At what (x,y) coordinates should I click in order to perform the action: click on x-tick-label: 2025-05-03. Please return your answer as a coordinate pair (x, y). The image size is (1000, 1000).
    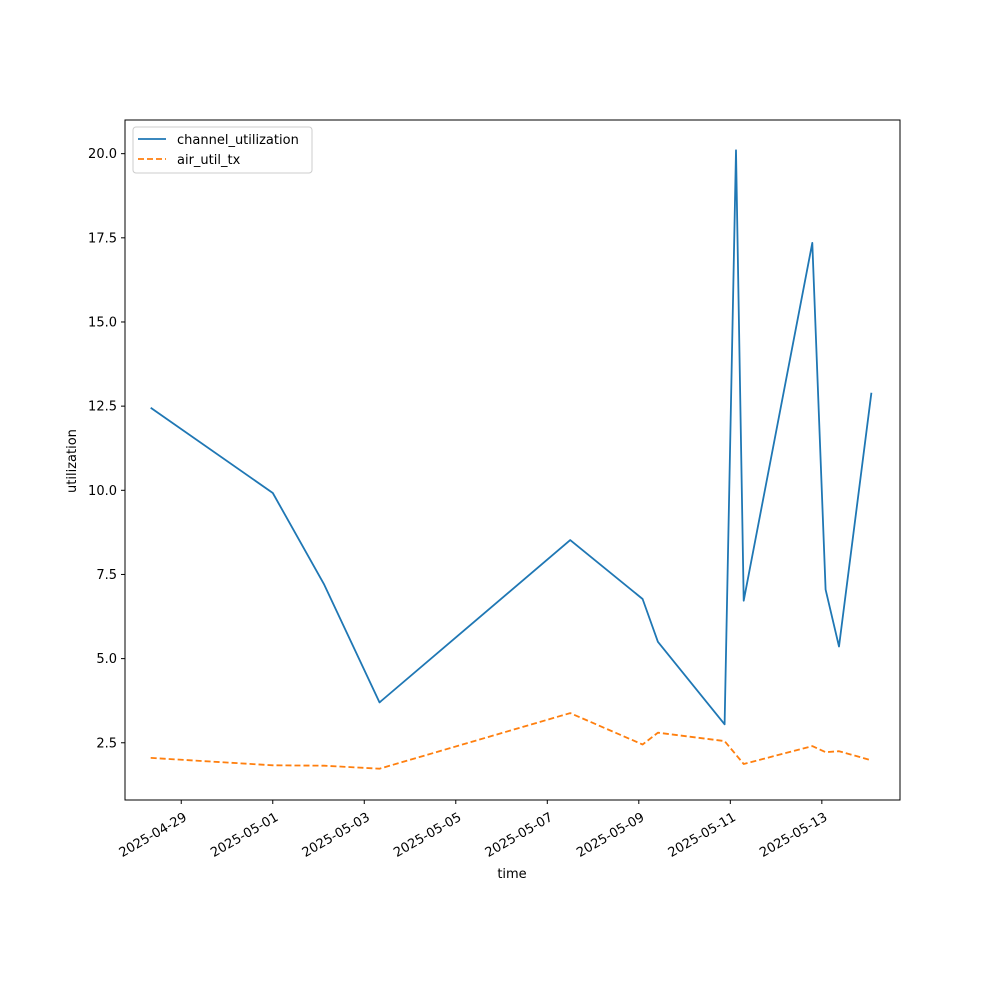
    Looking at the image, I should click on (336, 835).